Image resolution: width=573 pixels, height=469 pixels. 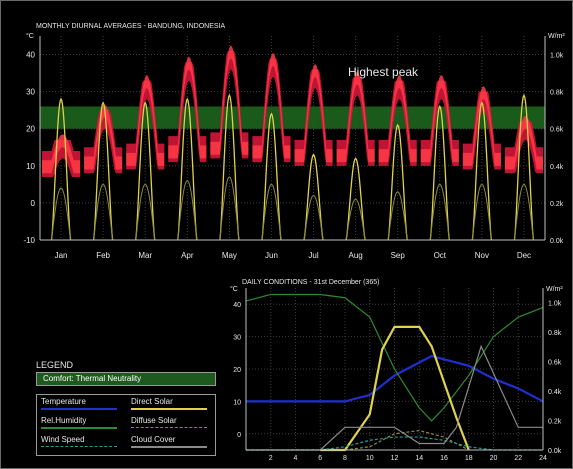 I want to click on temperature-core-sep, so click(x=397, y=118).